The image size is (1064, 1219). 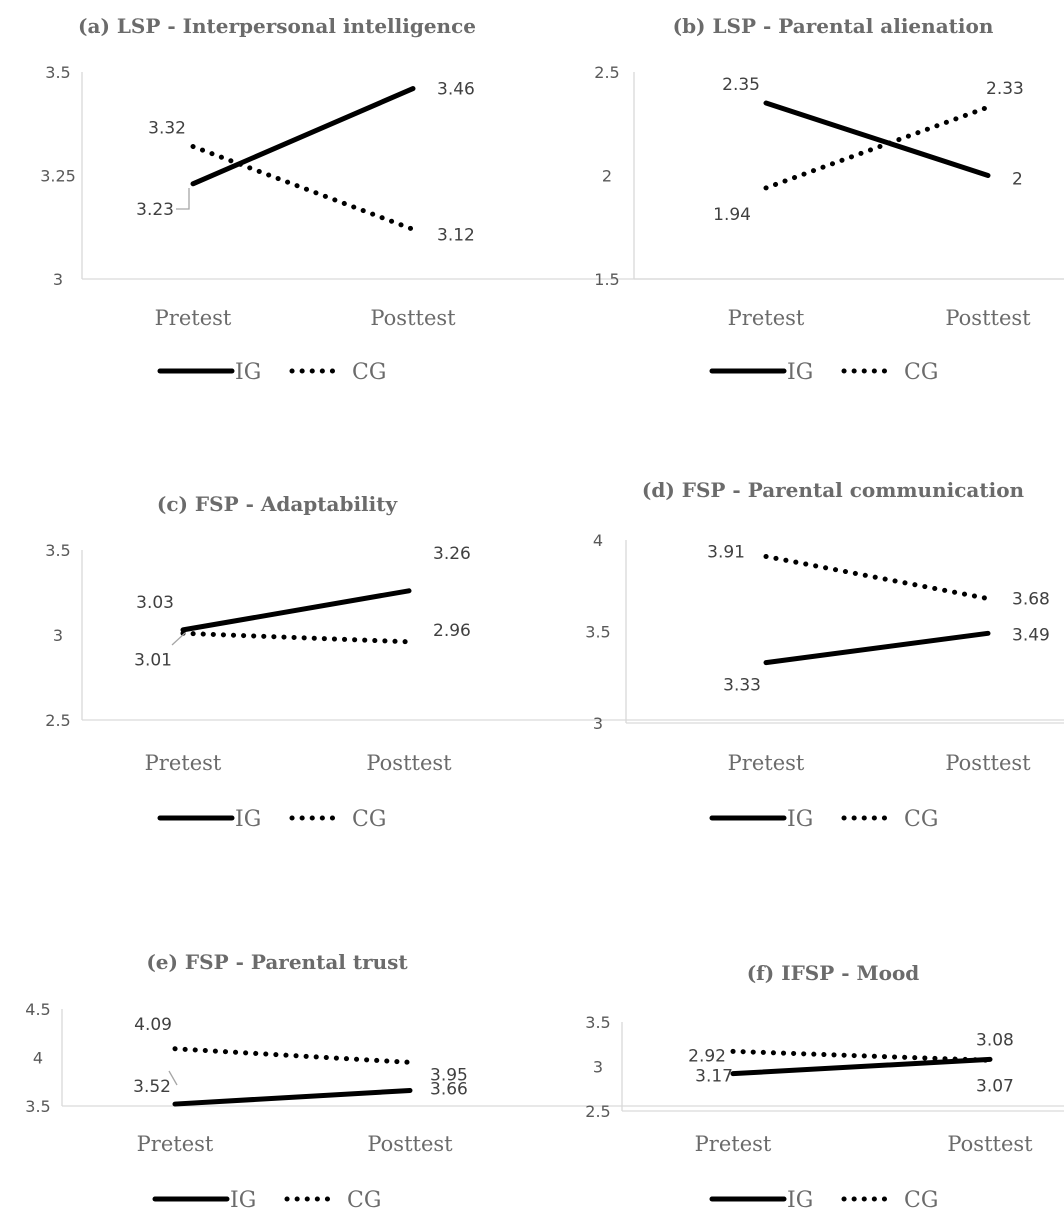 I want to click on data-label: 3.26, so click(x=452, y=554).